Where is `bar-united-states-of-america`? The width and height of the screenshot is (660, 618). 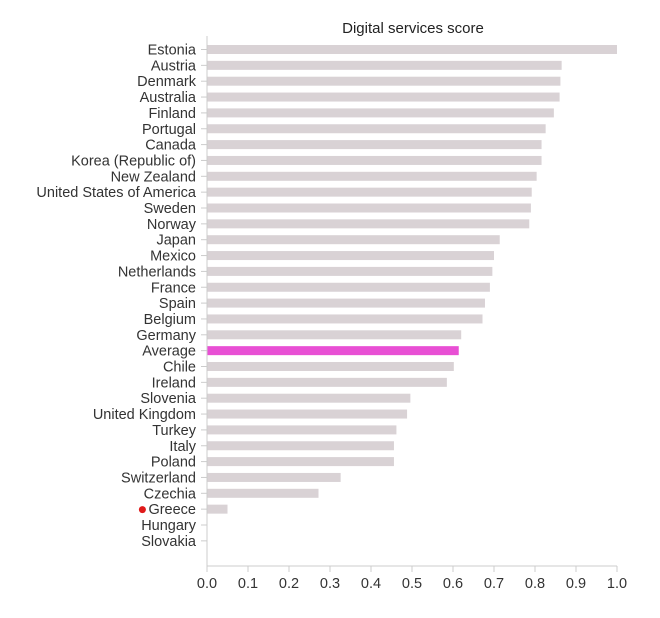 bar-united-states-of-america is located at coordinates (369, 192).